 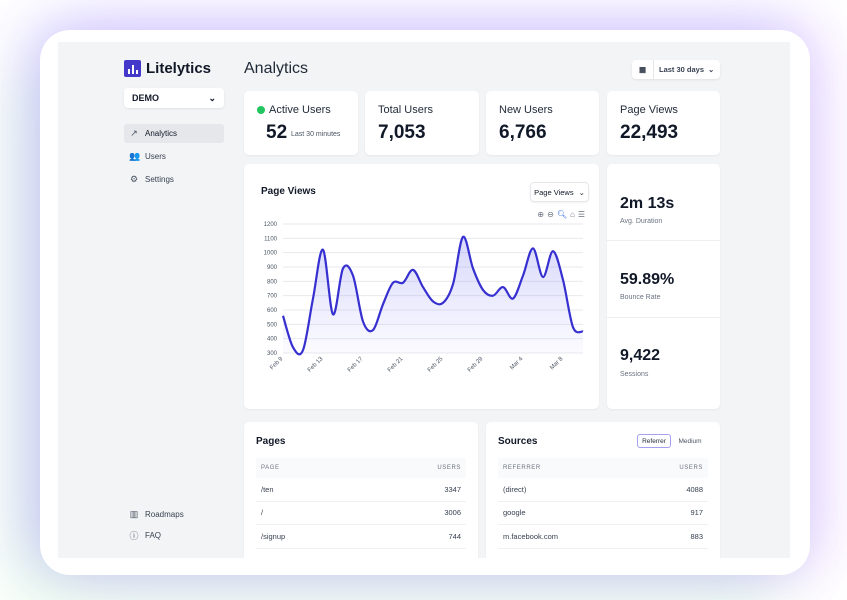 I want to click on x-tick-label: Feb 17, so click(x=356, y=365).